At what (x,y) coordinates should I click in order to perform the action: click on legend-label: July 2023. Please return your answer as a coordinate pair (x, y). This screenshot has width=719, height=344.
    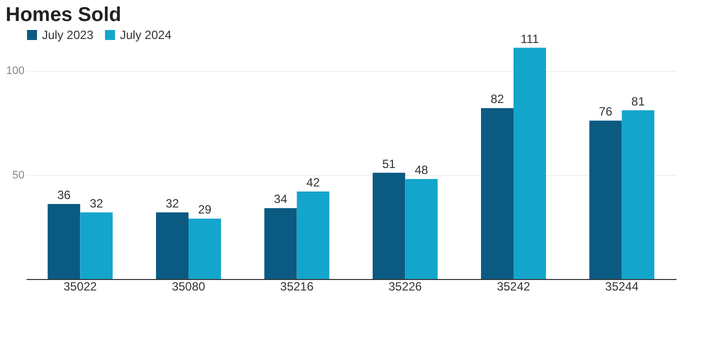
    Looking at the image, I should click on (68, 35).